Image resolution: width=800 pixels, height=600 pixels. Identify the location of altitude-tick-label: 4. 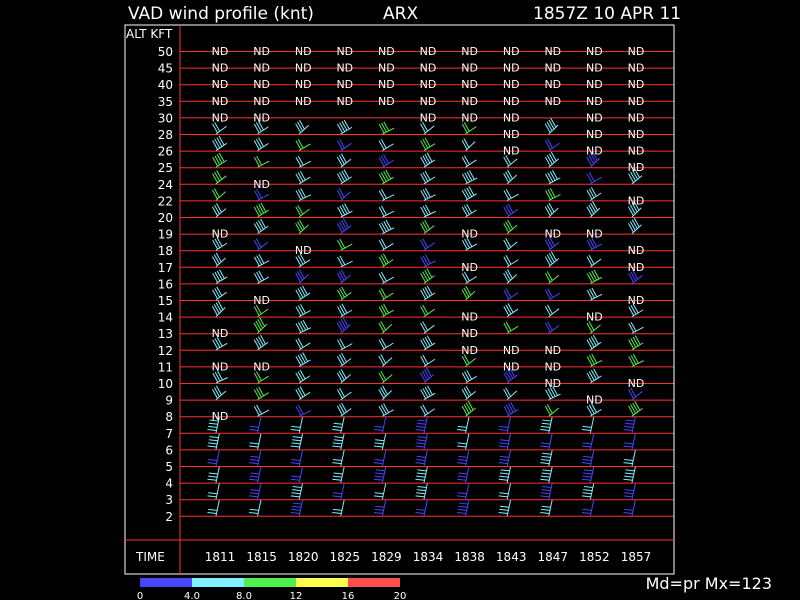
(169, 484).